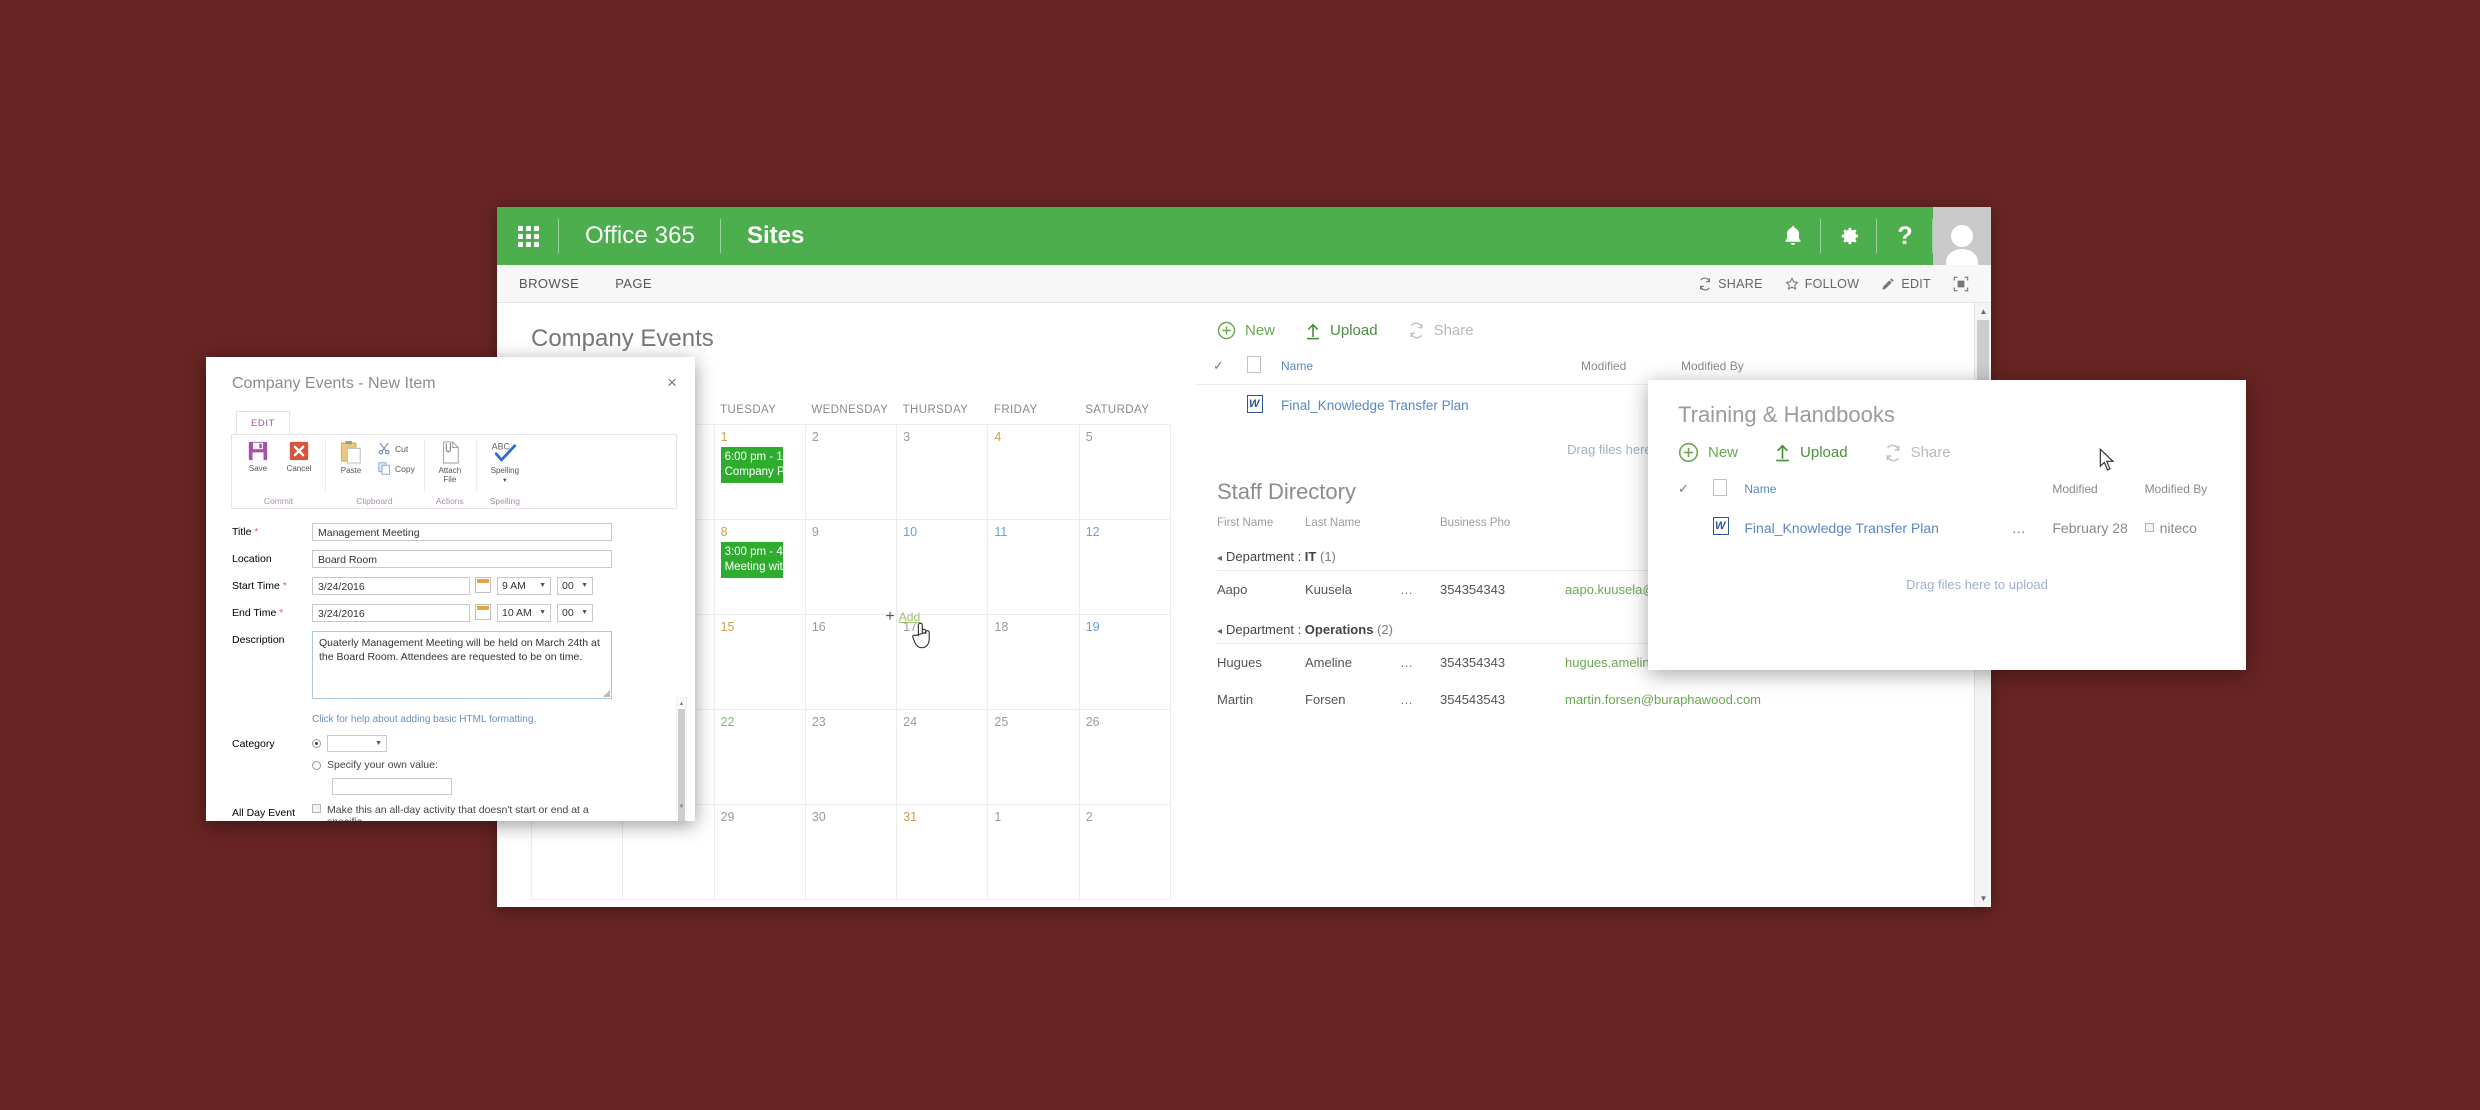 This screenshot has width=2480, height=1110. Describe the element at coordinates (1962, 236) in the screenshot. I see `user-avatar` at that location.